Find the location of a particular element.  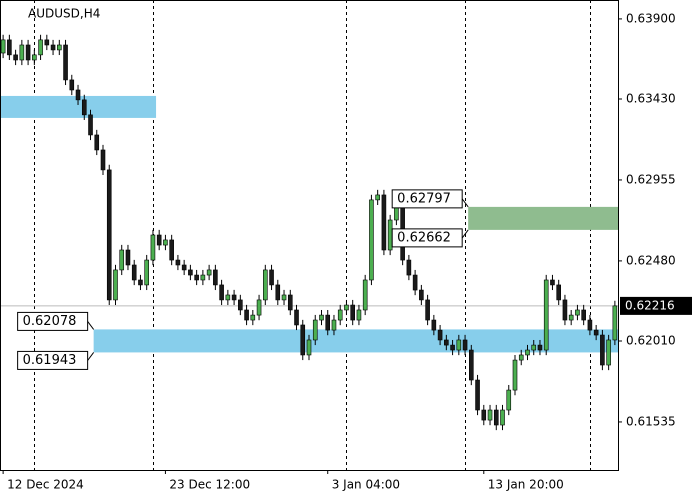

x-tick-label: 12 Dec 2024 is located at coordinates (45, 485).